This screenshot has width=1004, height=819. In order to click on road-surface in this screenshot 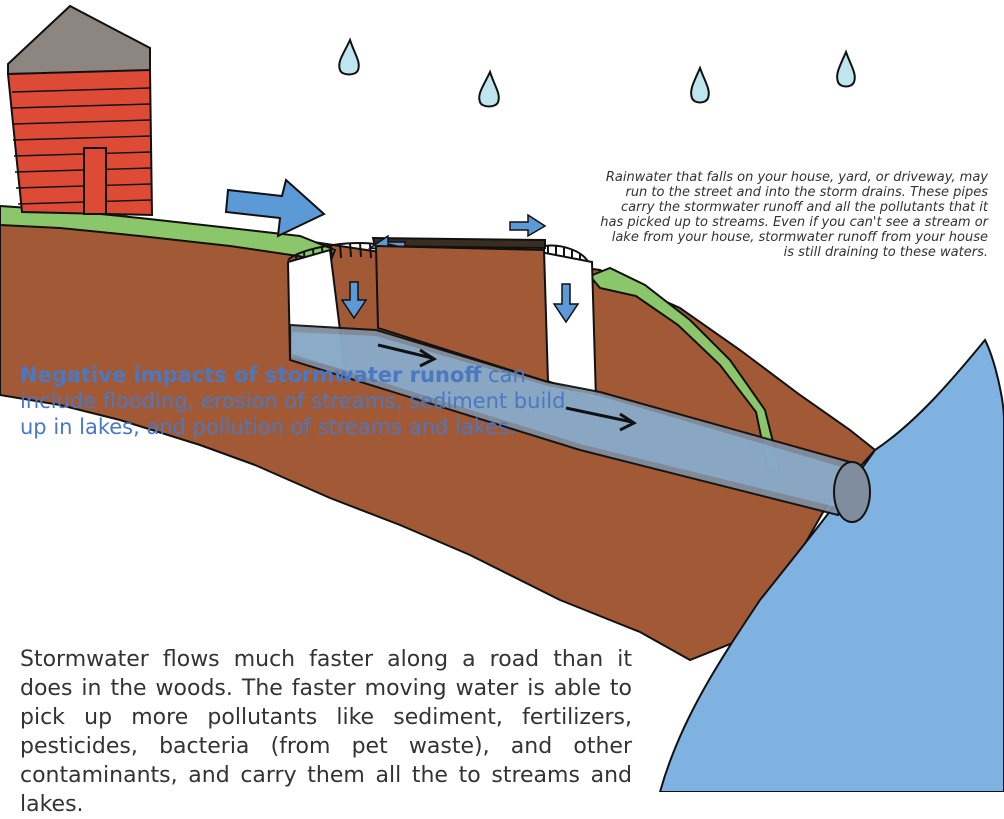, I will do `click(458, 243)`.